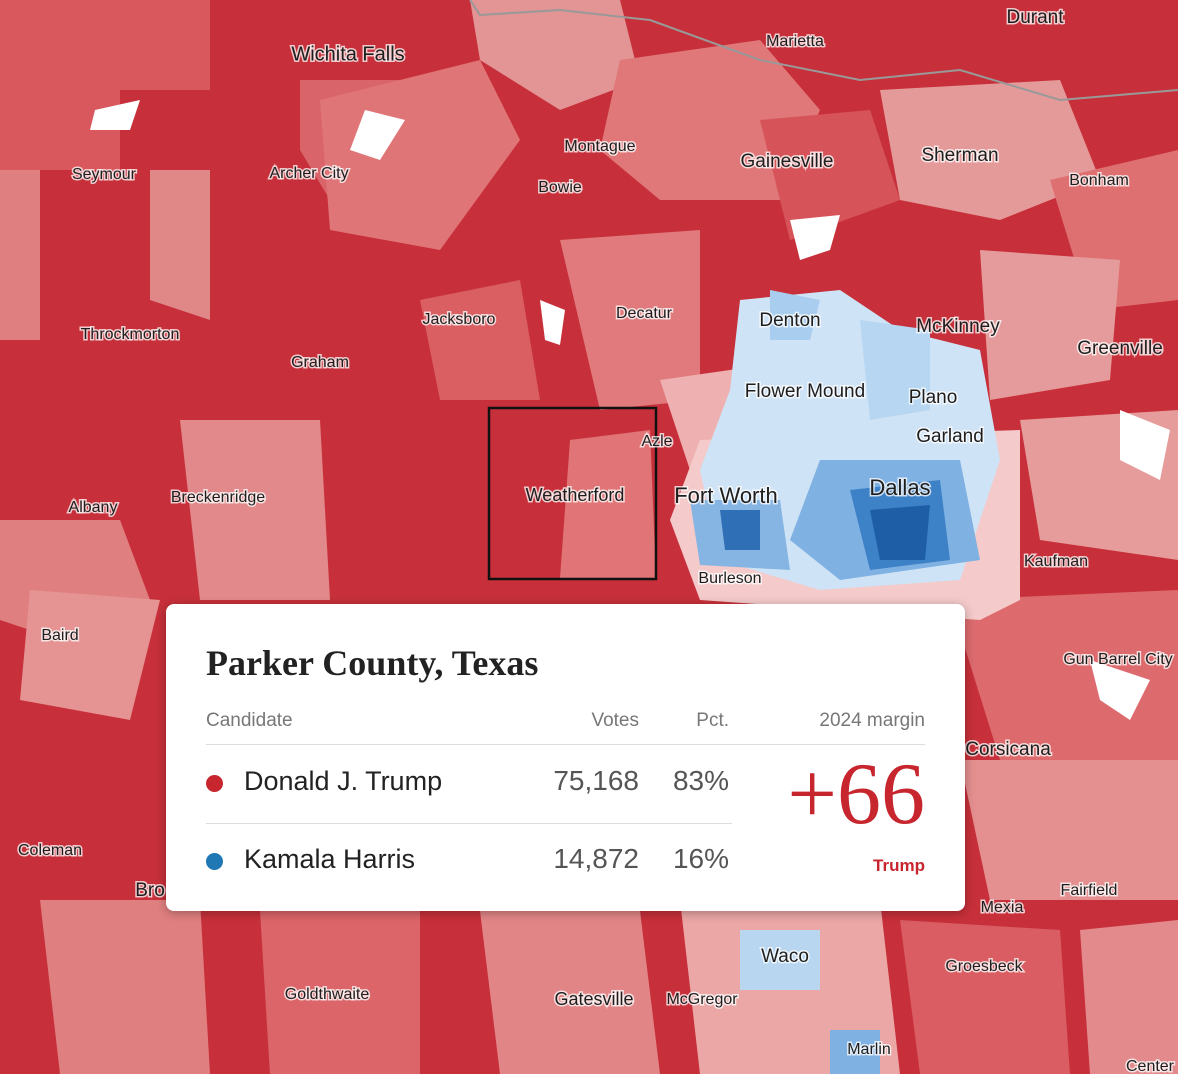 This screenshot has height=1074, width=1178. Describe the element at coordinates (1120, 348) in the screenshot. I see `city-label: Greenville` at that location.